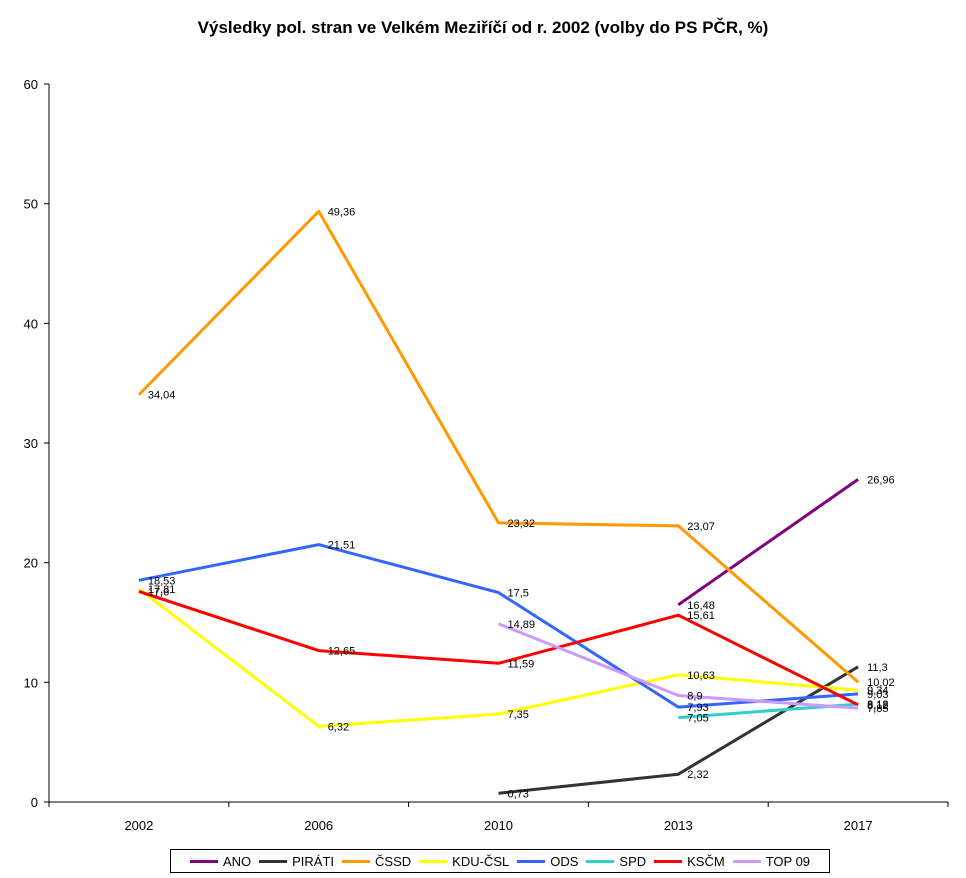 The height and width of the screenshot is (878, 966). What do you see at coordinates (342, 212) in the screenshot?
I see `data-label-ČSSD: 49,36` at bounding box center [342, 212].